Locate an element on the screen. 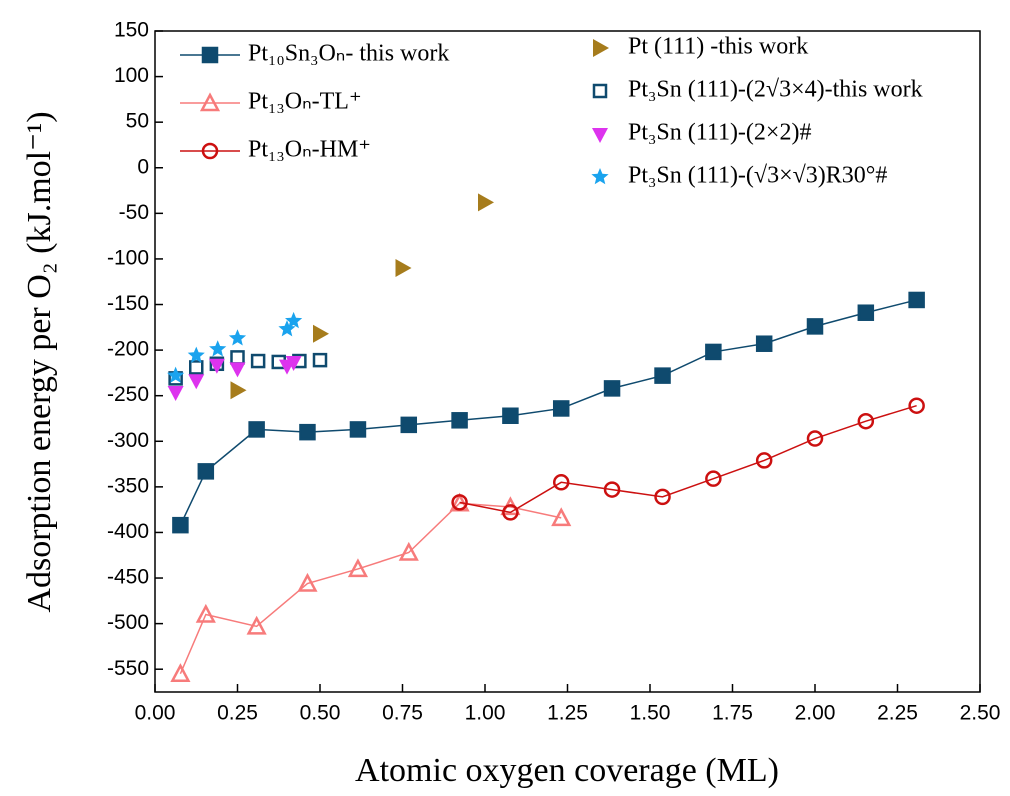 This screenshot has width=1010, height=796. y-tick-label: 150 is located at coordinates (131, 30).